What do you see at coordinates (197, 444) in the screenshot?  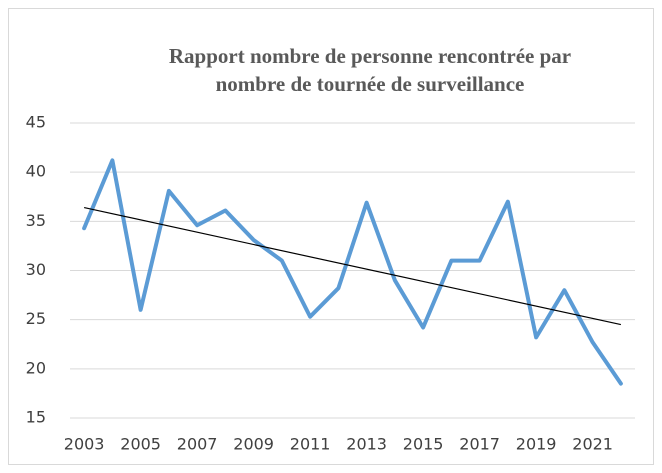 I see `x-tick-label: 2007` at bounding box center [197, 444].